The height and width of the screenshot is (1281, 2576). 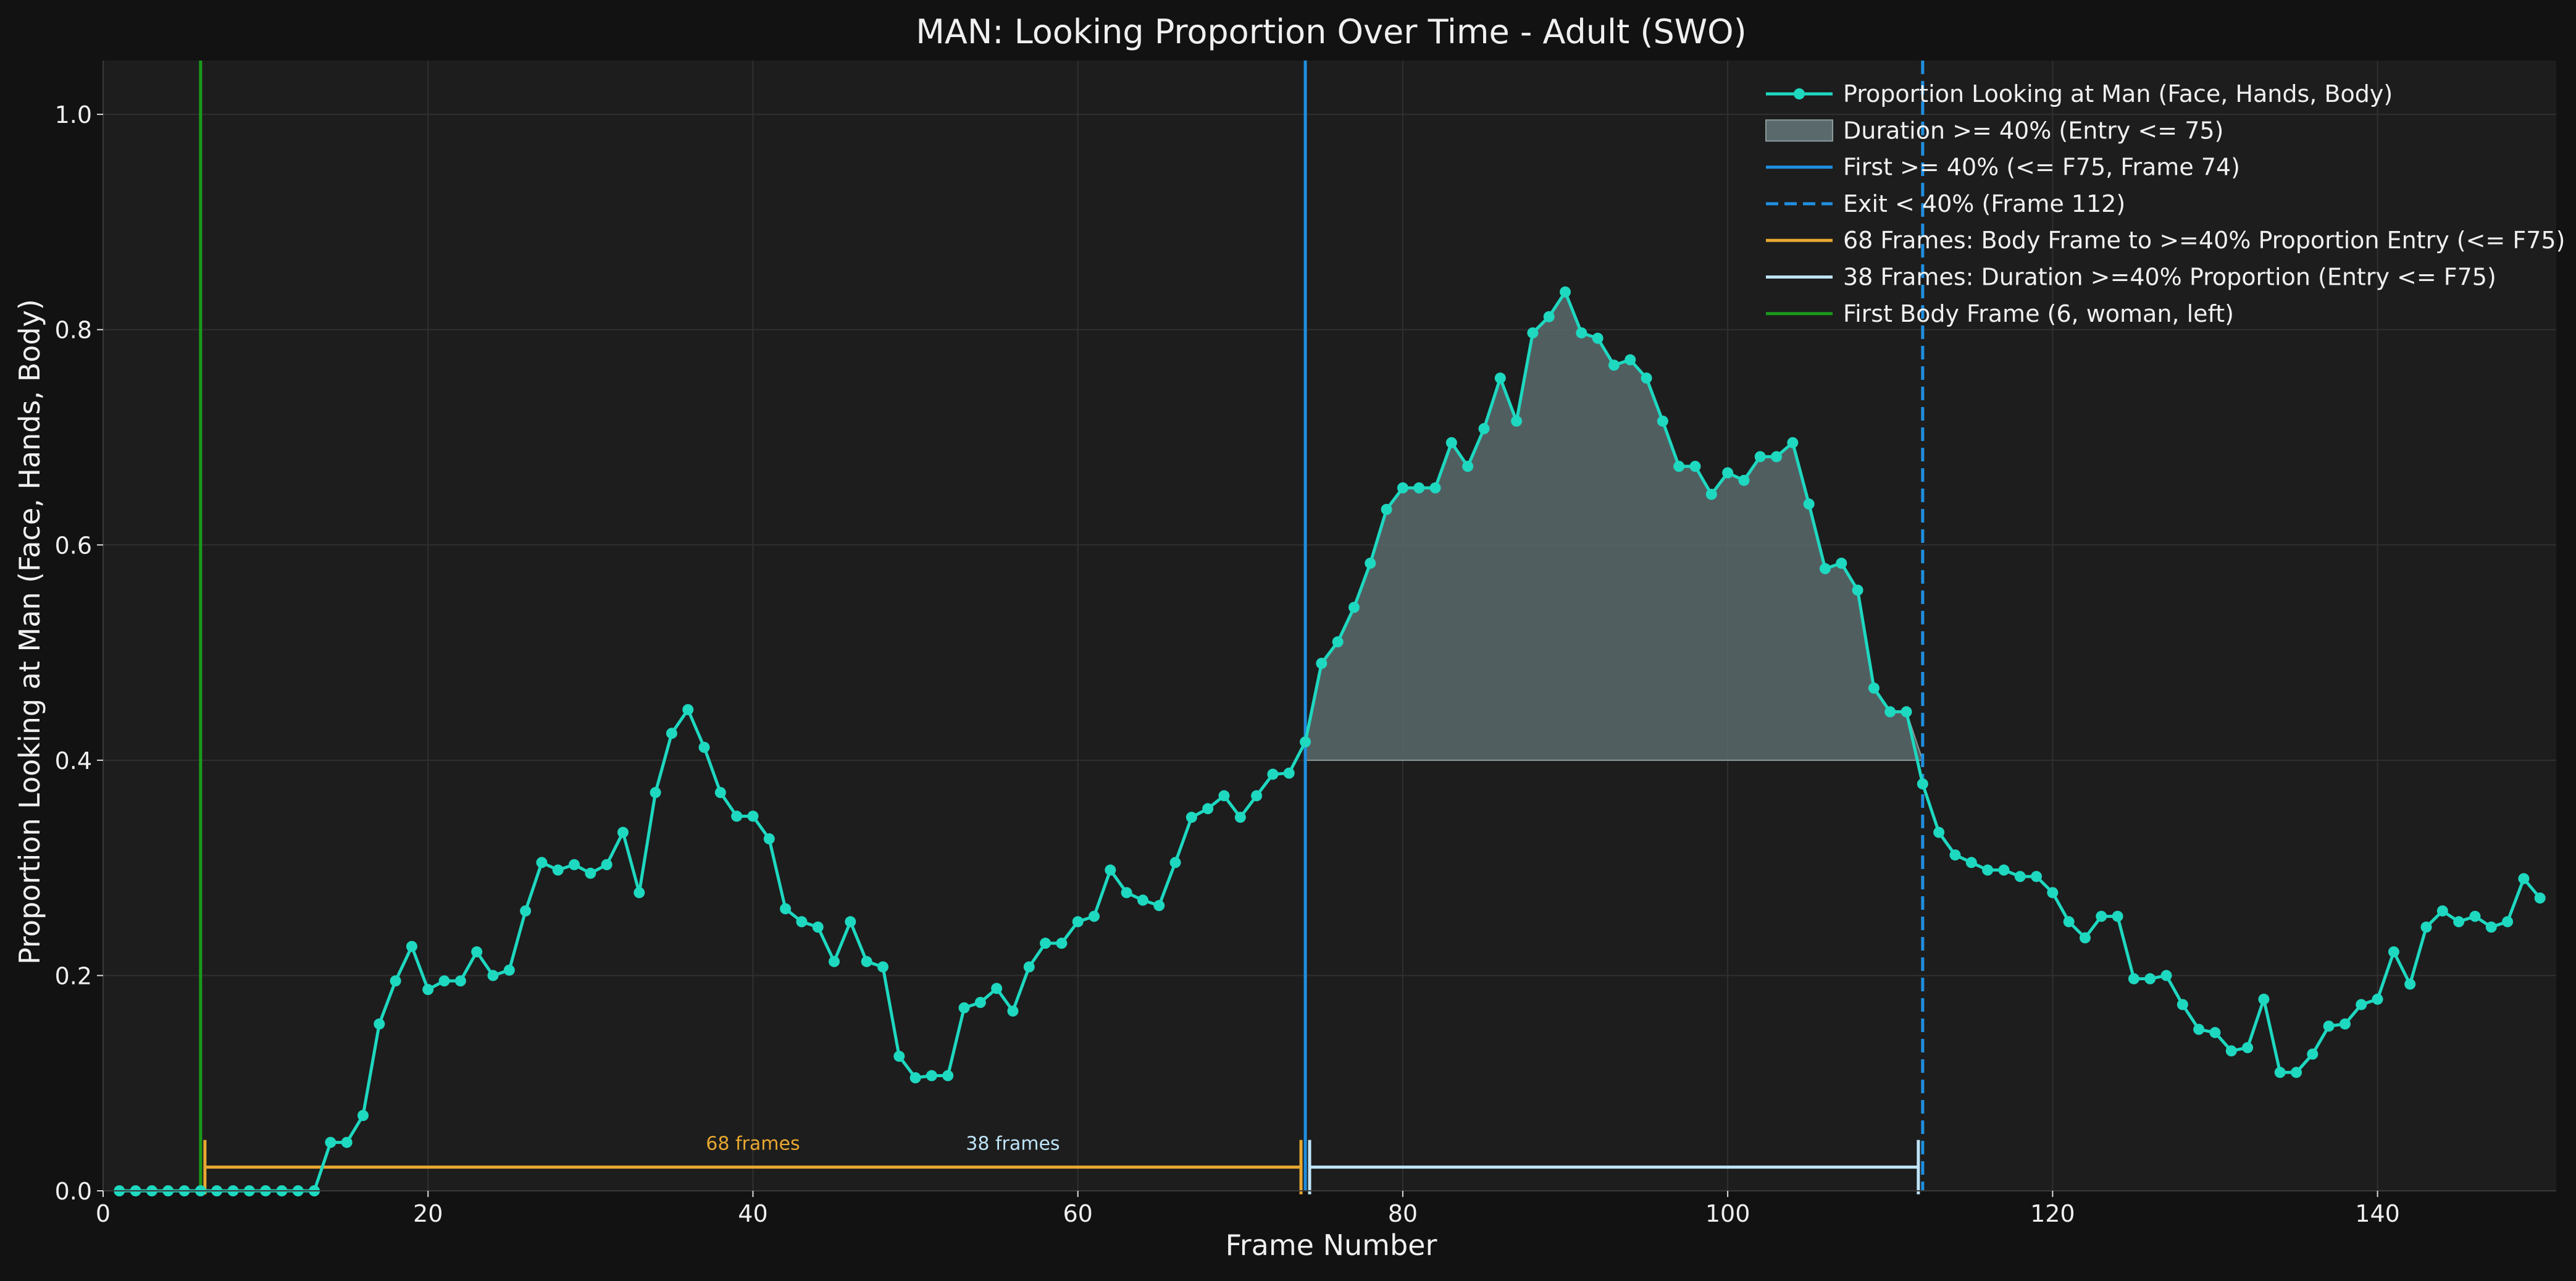 What do you see at coordinates (1013, 1144) in the screenshot?
I see `bracket-label: 38 frames` at bounding box center [1013, 1144].